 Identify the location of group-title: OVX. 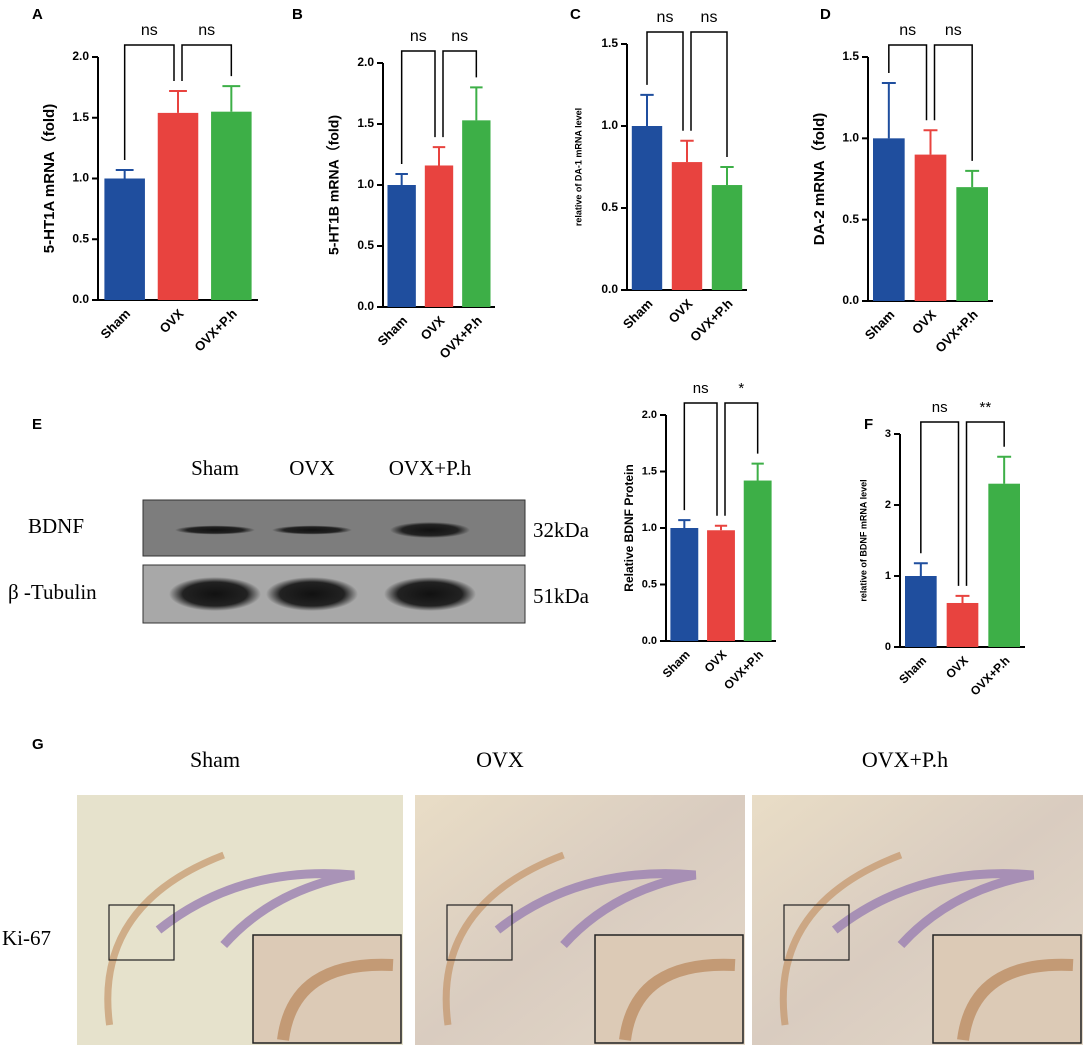
(500, 759).